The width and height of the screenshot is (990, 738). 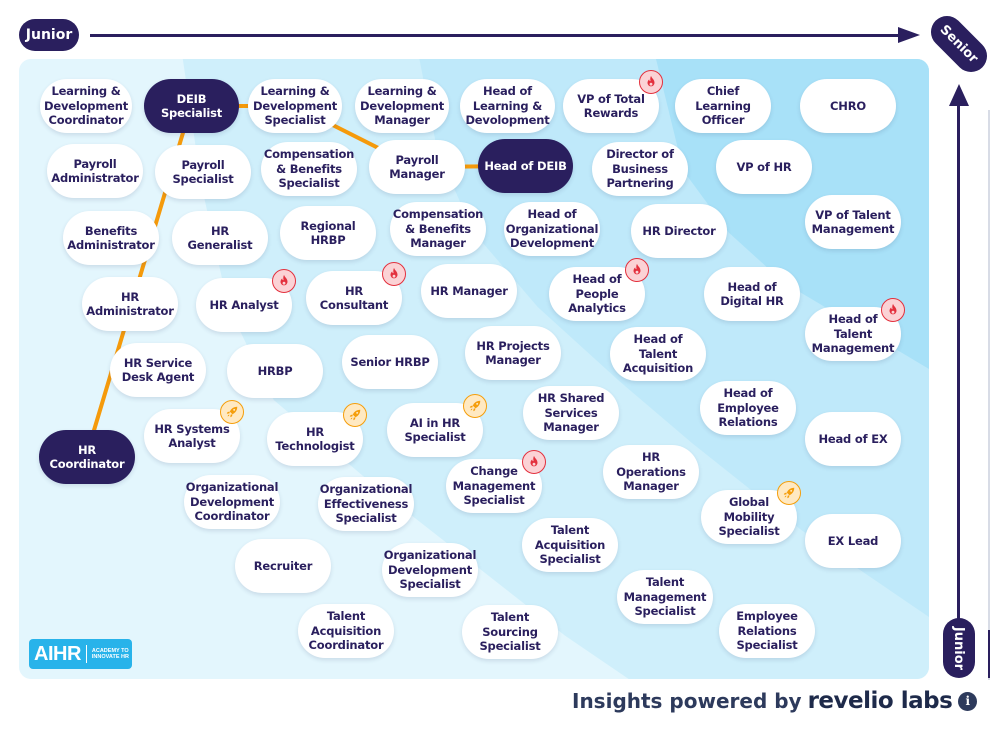 I want to click on role-label: HR Manager, so click(x=469, y=290).